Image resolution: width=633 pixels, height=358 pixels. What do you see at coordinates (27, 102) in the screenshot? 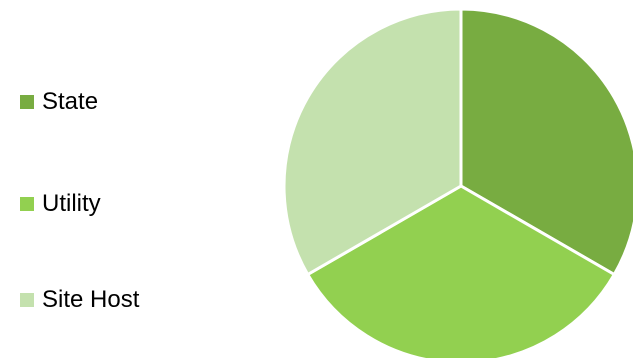
I see `legend-swatch-state` at bounding box center [27, 102].